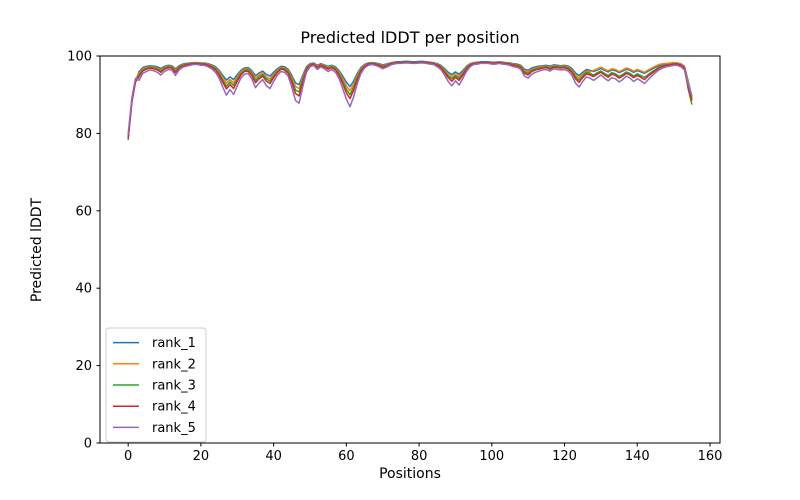  What do you see at coordinates (174, 343) in the screenshot?
I see `legend-label-rank_1: rank_1` at bounding box center [174, 343].